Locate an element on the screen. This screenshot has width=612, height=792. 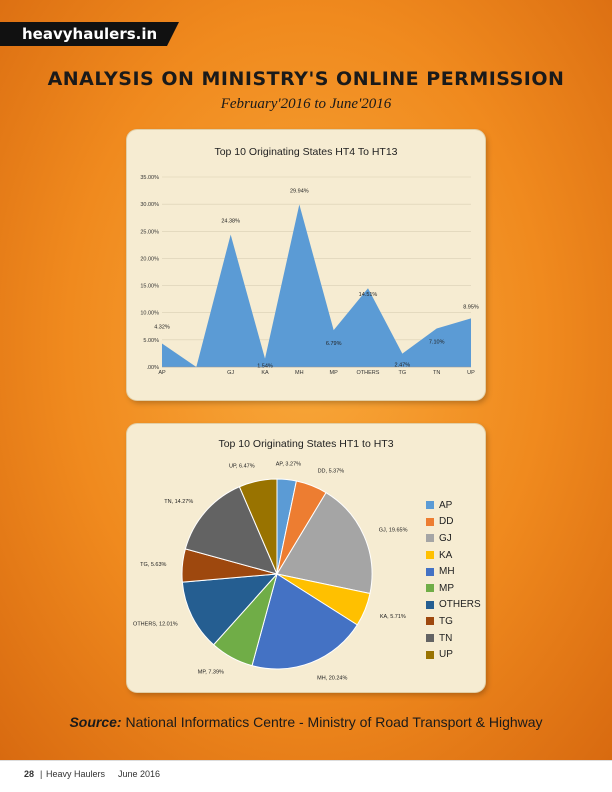
legend-label: MP is located at coordinates (446, 588).